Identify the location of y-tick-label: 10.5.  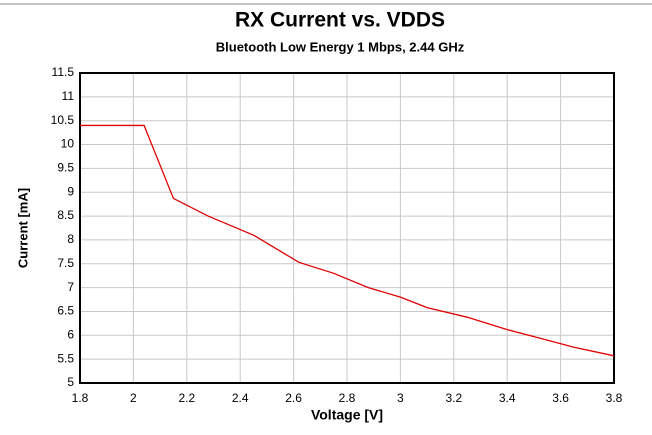
(63, 120).